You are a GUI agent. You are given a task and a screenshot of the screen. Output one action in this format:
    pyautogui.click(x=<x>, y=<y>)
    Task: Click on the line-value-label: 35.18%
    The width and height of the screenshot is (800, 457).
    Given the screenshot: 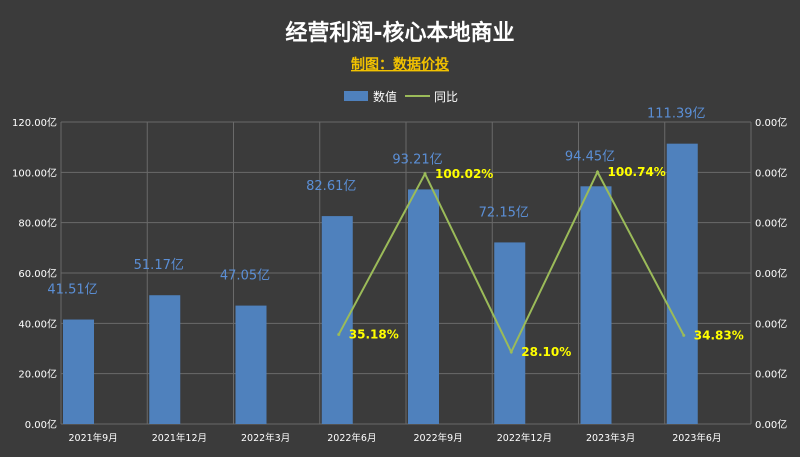 What is the action you would take?
    pyautogui.click(x=374, y=334)
    